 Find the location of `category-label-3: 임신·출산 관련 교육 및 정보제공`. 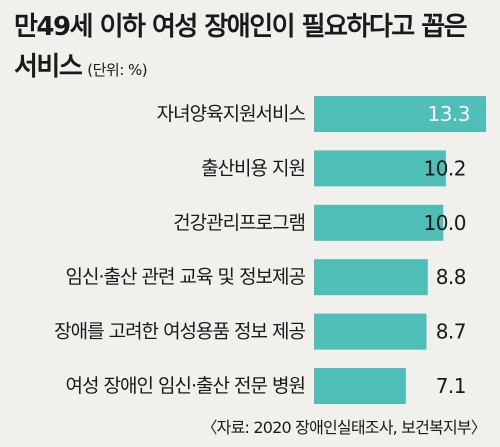

category-label-3: 임신·출산 관련 교육 및 정보제공 is located at coordinates (186, 277).